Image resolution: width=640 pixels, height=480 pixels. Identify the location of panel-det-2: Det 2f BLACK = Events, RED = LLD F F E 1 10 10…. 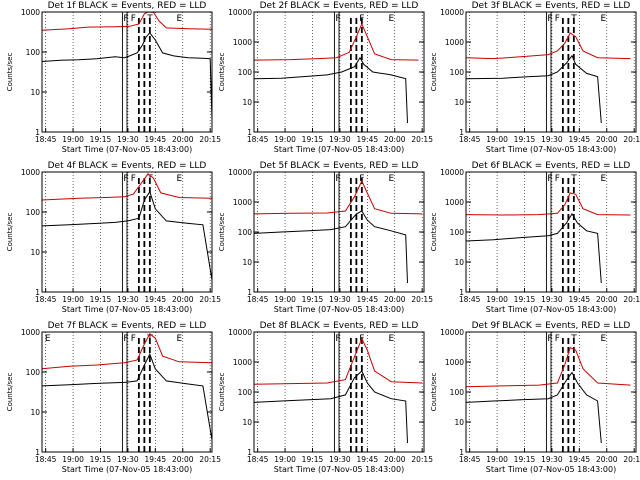
(325, 77).